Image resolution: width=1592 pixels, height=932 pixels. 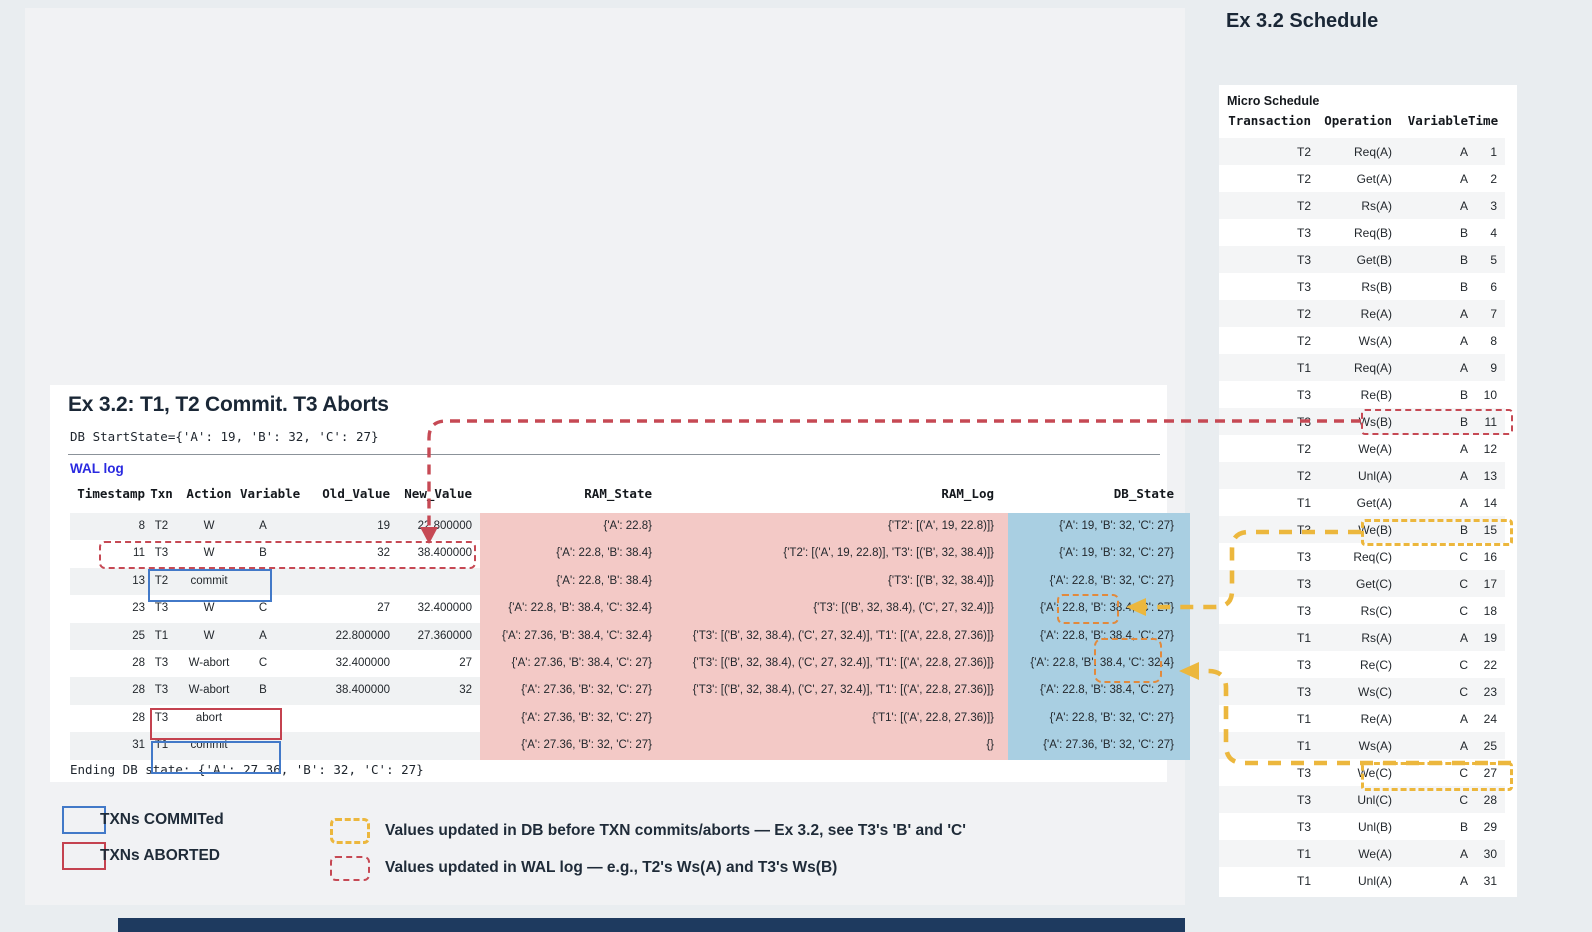 I want to click on schedule-title: Ex 3.2 Schedule, so click(x=1302, y=21).